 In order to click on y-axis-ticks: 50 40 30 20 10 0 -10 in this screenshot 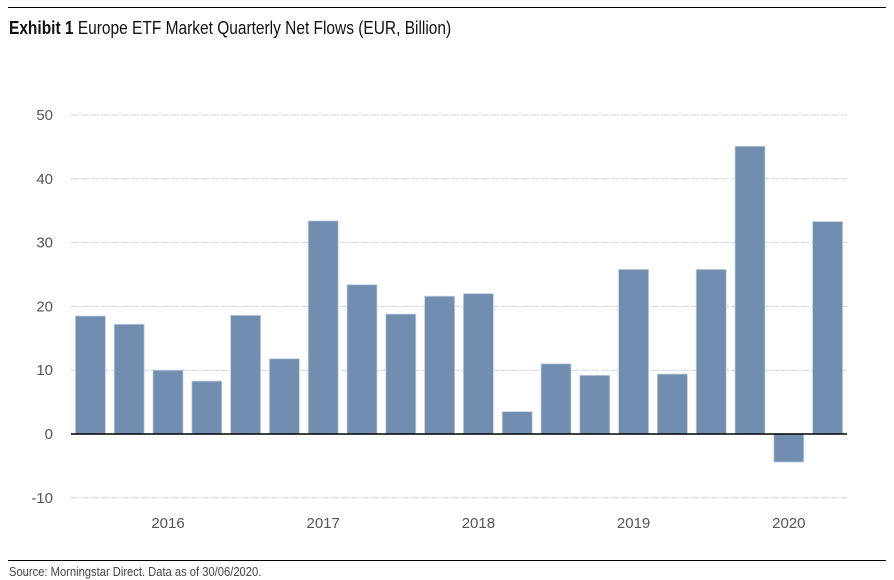, I will do `click(42, 307)`.